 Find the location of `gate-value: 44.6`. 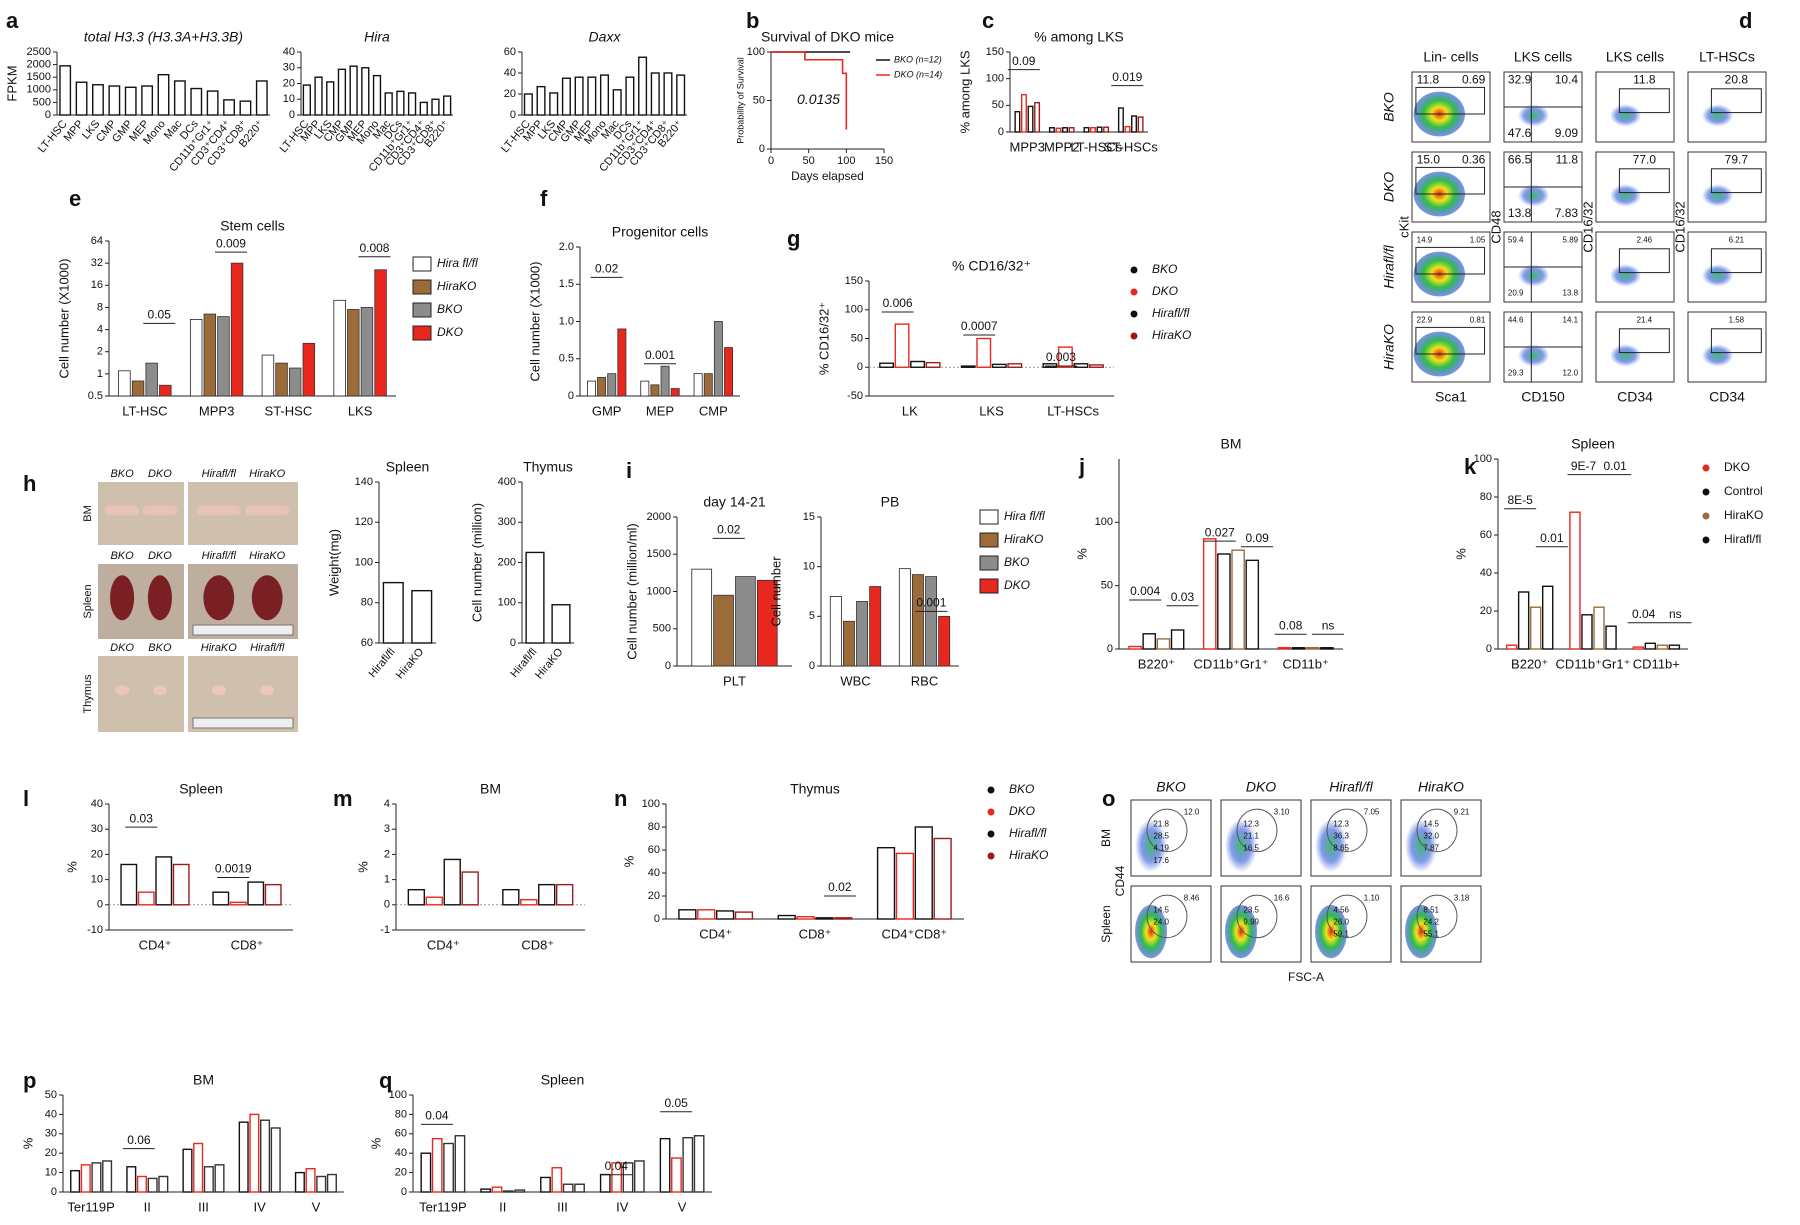

gate-value: 44.6 is located at coordinates (1516, 320).